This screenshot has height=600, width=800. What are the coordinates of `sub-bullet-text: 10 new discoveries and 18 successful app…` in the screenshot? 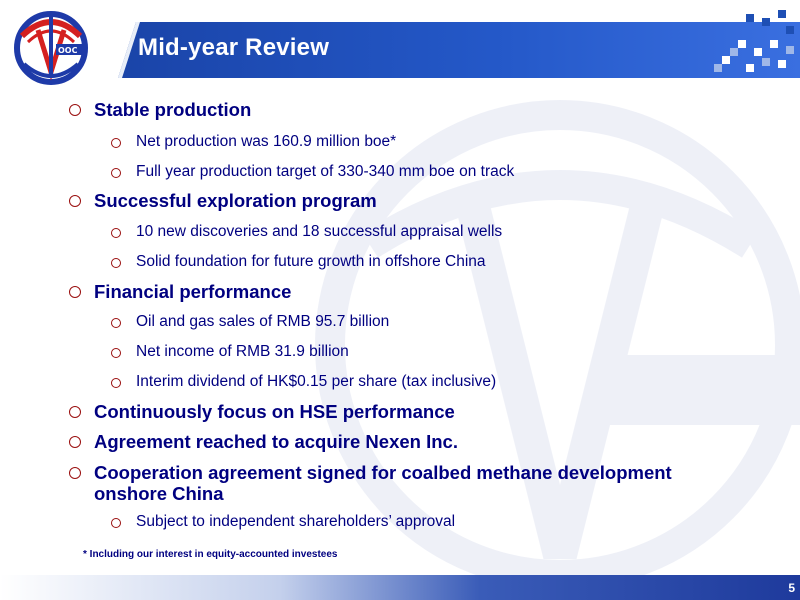 It's located at (319, 231).